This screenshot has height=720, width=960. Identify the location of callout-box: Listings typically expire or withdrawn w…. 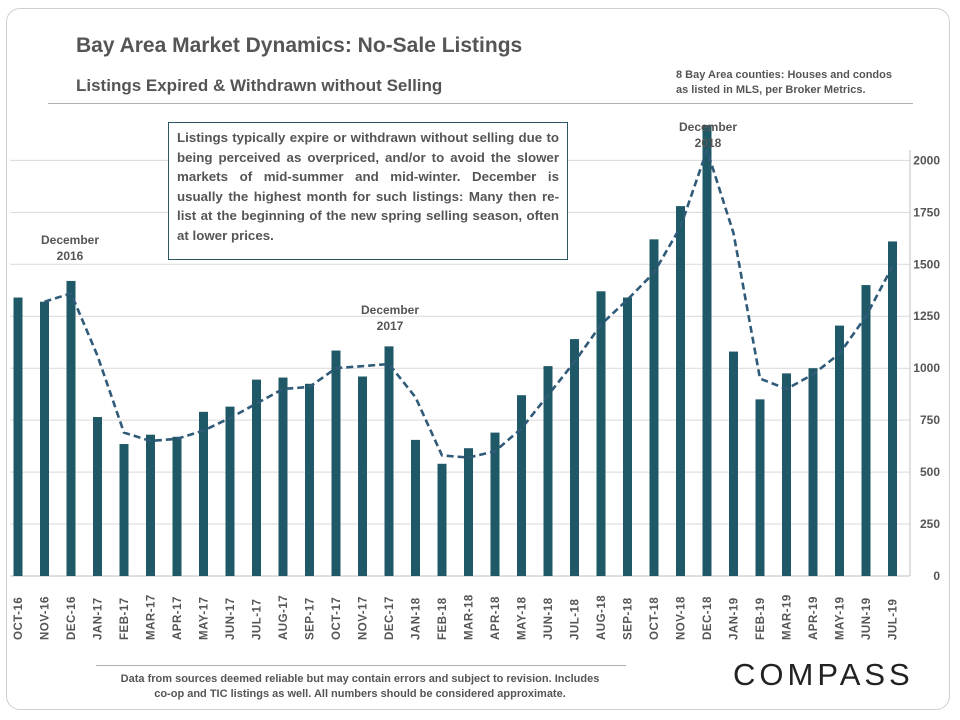
(368, 191).